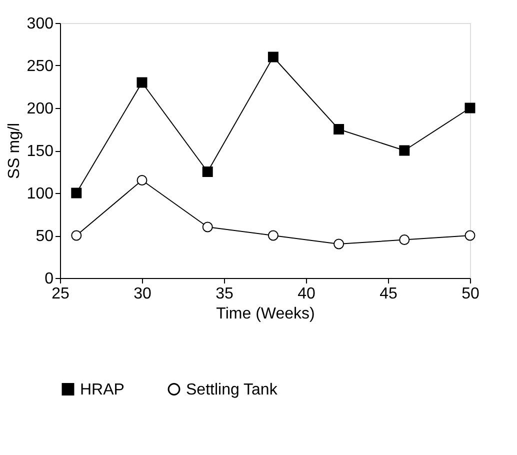 The width and height of the screenshot is (517, 455). I want to click on x-tick-label: 25, so click(61, 294).